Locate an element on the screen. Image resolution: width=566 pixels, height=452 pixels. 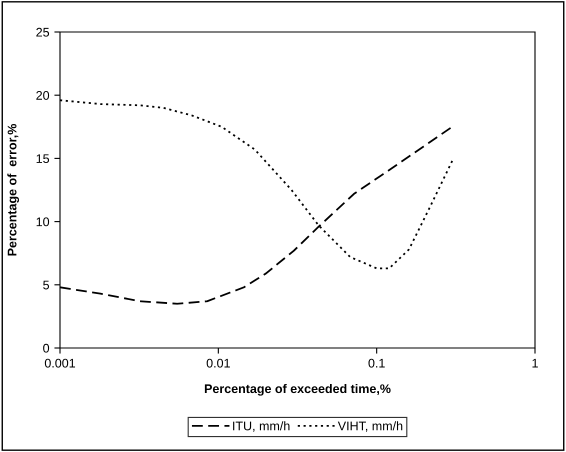
legend-label: VIHT, mm/h is located at coordinates (370, 426).